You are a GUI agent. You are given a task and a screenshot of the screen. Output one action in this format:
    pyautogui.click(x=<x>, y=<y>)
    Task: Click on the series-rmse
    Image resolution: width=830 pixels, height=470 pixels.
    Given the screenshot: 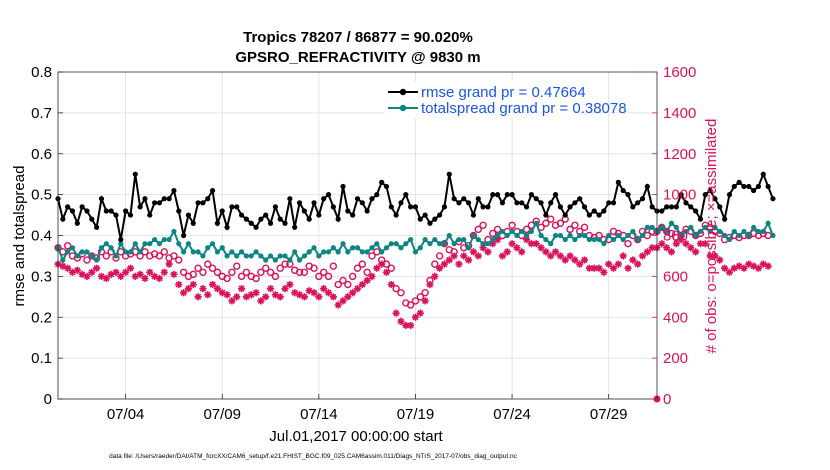 What is the action you would take?
    pyautogui.click(x=415, y=207)
    